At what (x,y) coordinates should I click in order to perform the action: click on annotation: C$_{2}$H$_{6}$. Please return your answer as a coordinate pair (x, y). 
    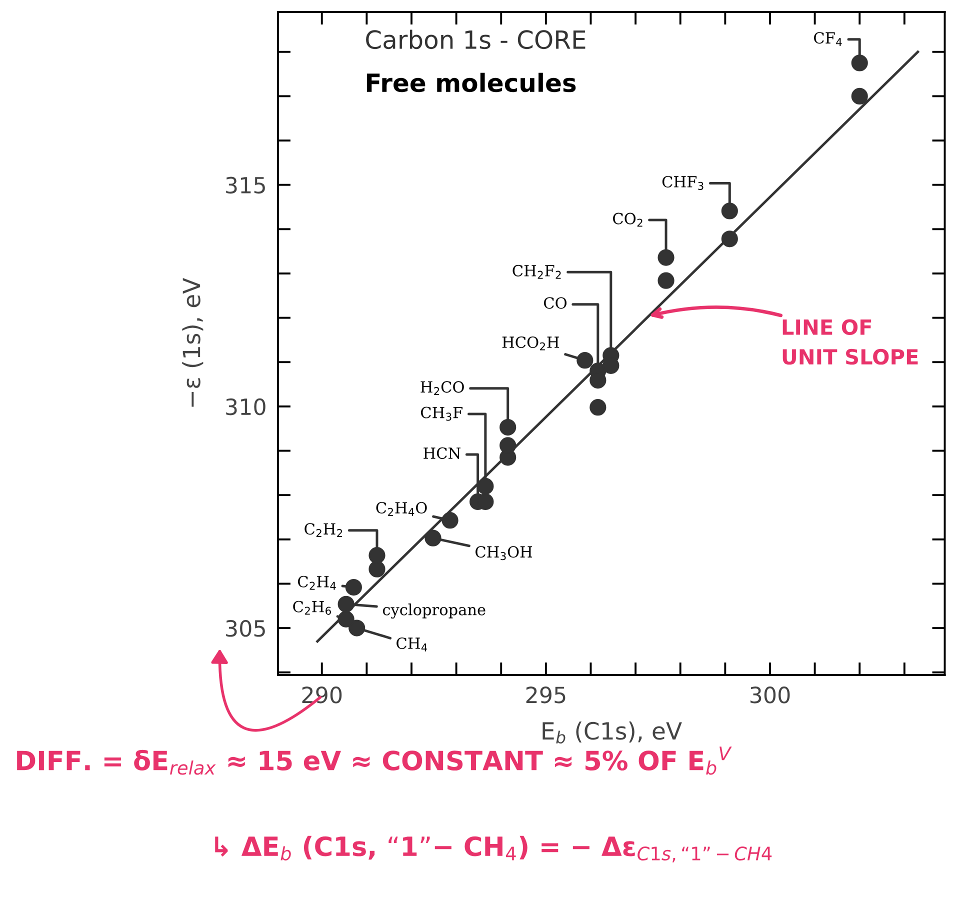
    Looking at the image, I should click on (312, 607).